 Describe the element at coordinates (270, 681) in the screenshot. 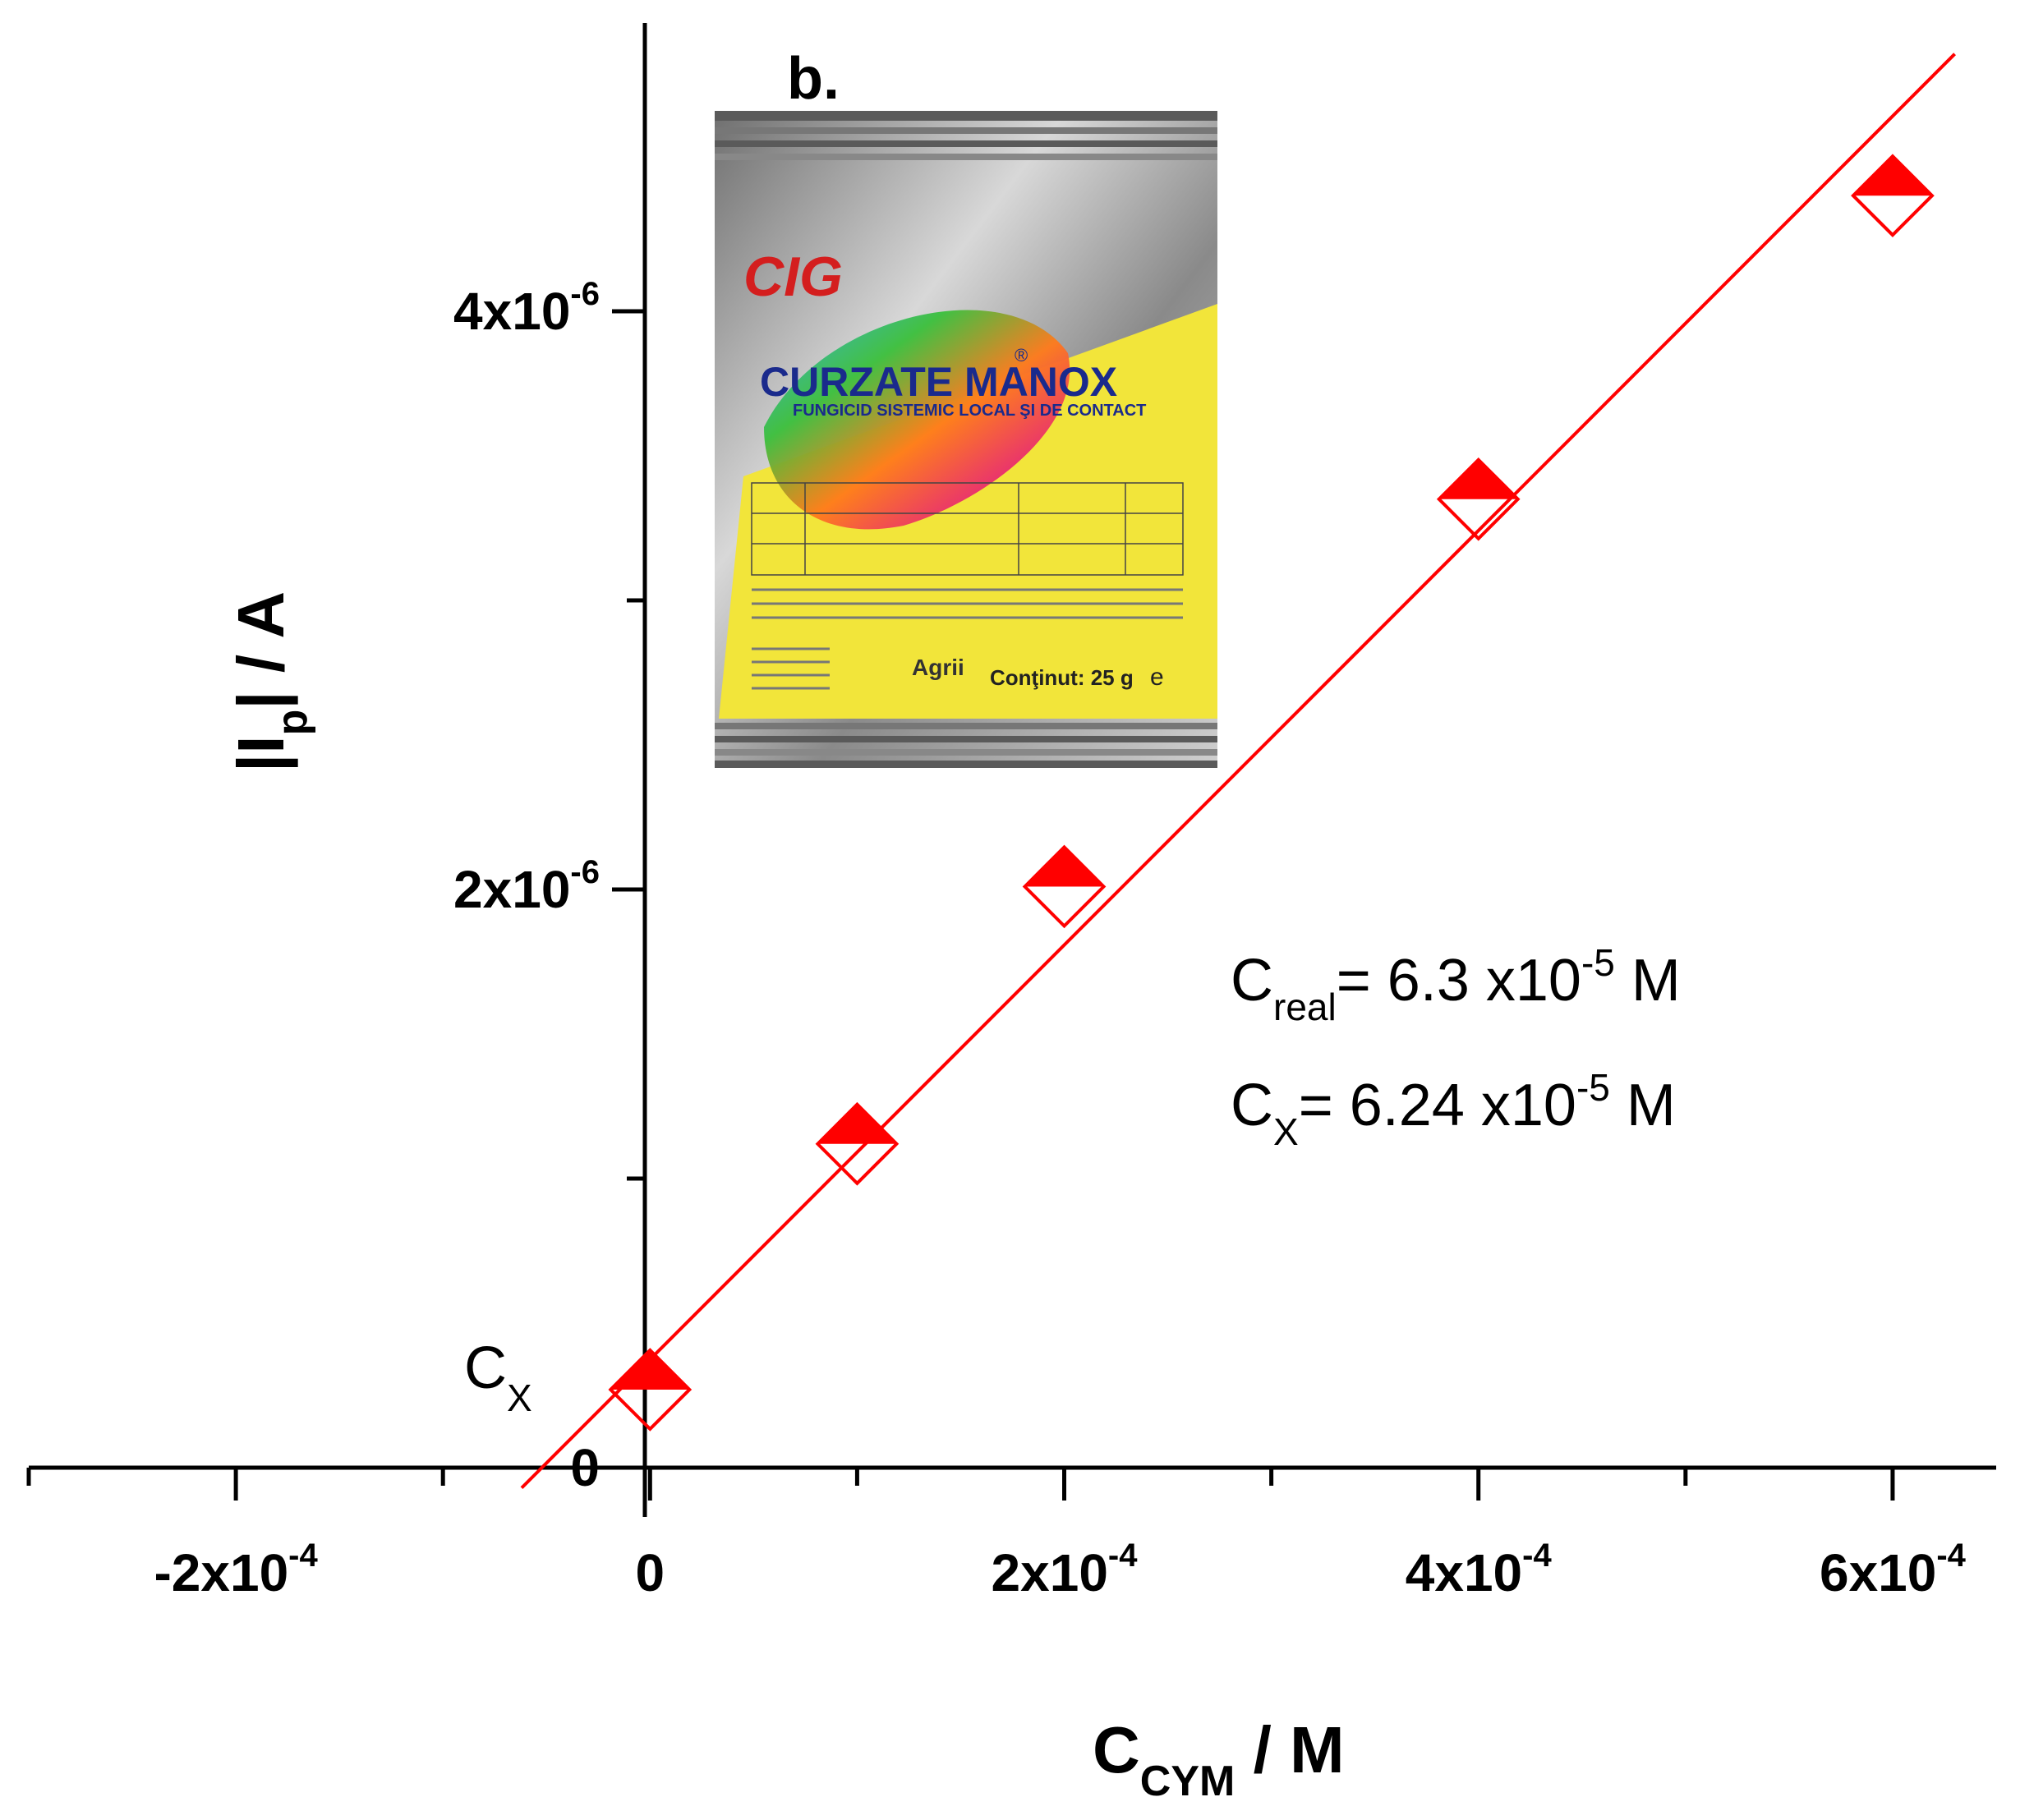

I see `y-axis-title: |Ip| / A` at that location.